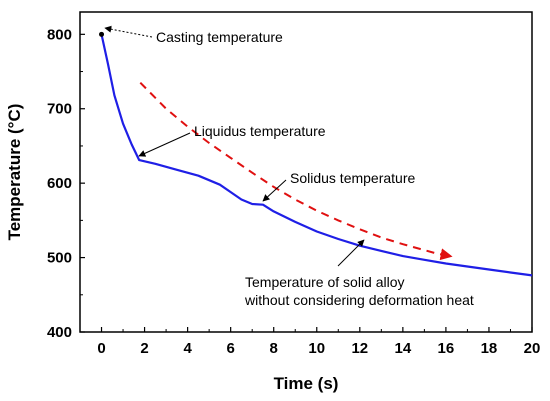 Image resolution: width=550 pixels, height=401 pixels. I want to click on y-tick-label: 800, so click(59, 34).